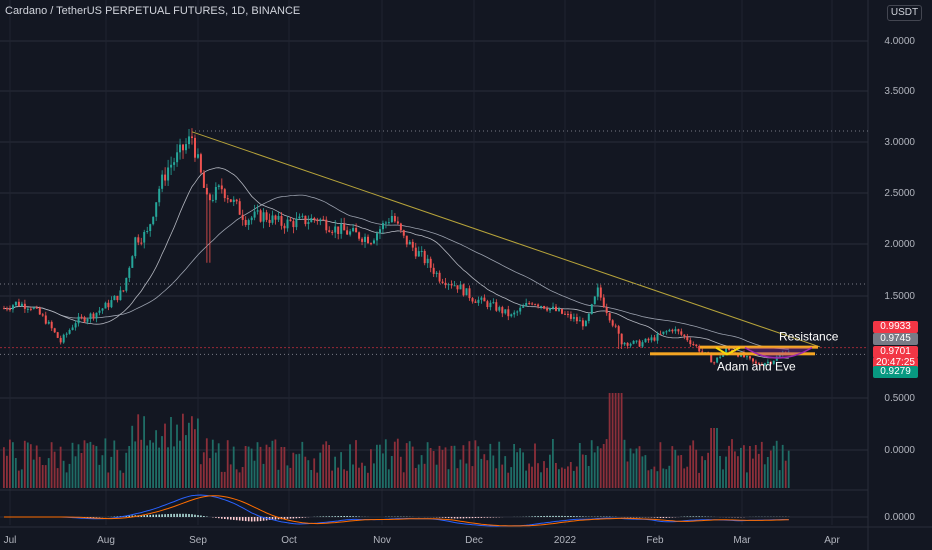 The image size is (932, 550). Describe the element at coordinates (899, 517) in the screenshot. I see `macd-axis-tick: 0.0000` at that location.